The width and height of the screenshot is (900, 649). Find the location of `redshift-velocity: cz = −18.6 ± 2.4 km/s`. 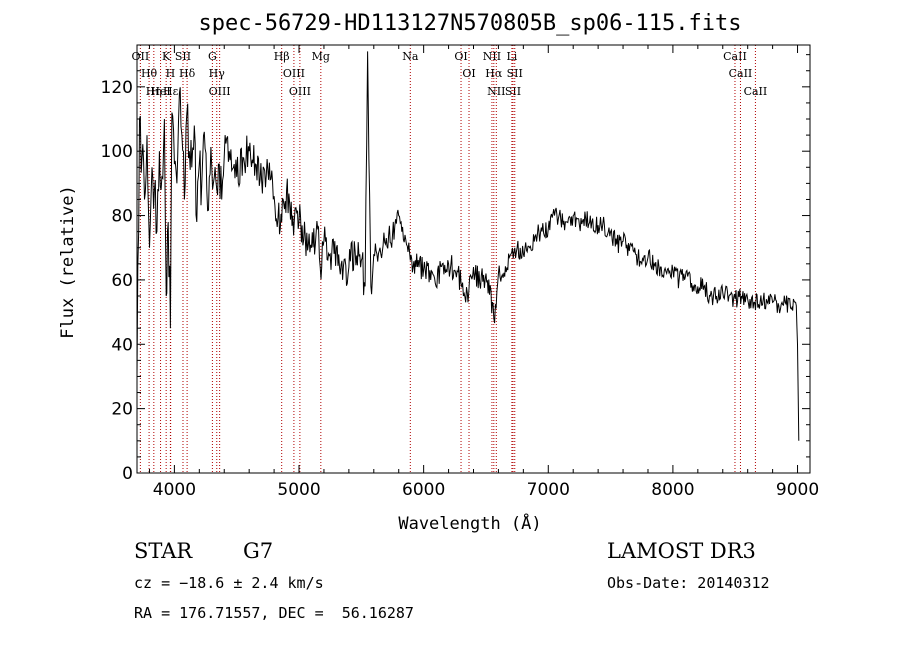

redshift-velocity: cz = −18.6 ± 2.4 km/s is located at coordinates (229, 583).